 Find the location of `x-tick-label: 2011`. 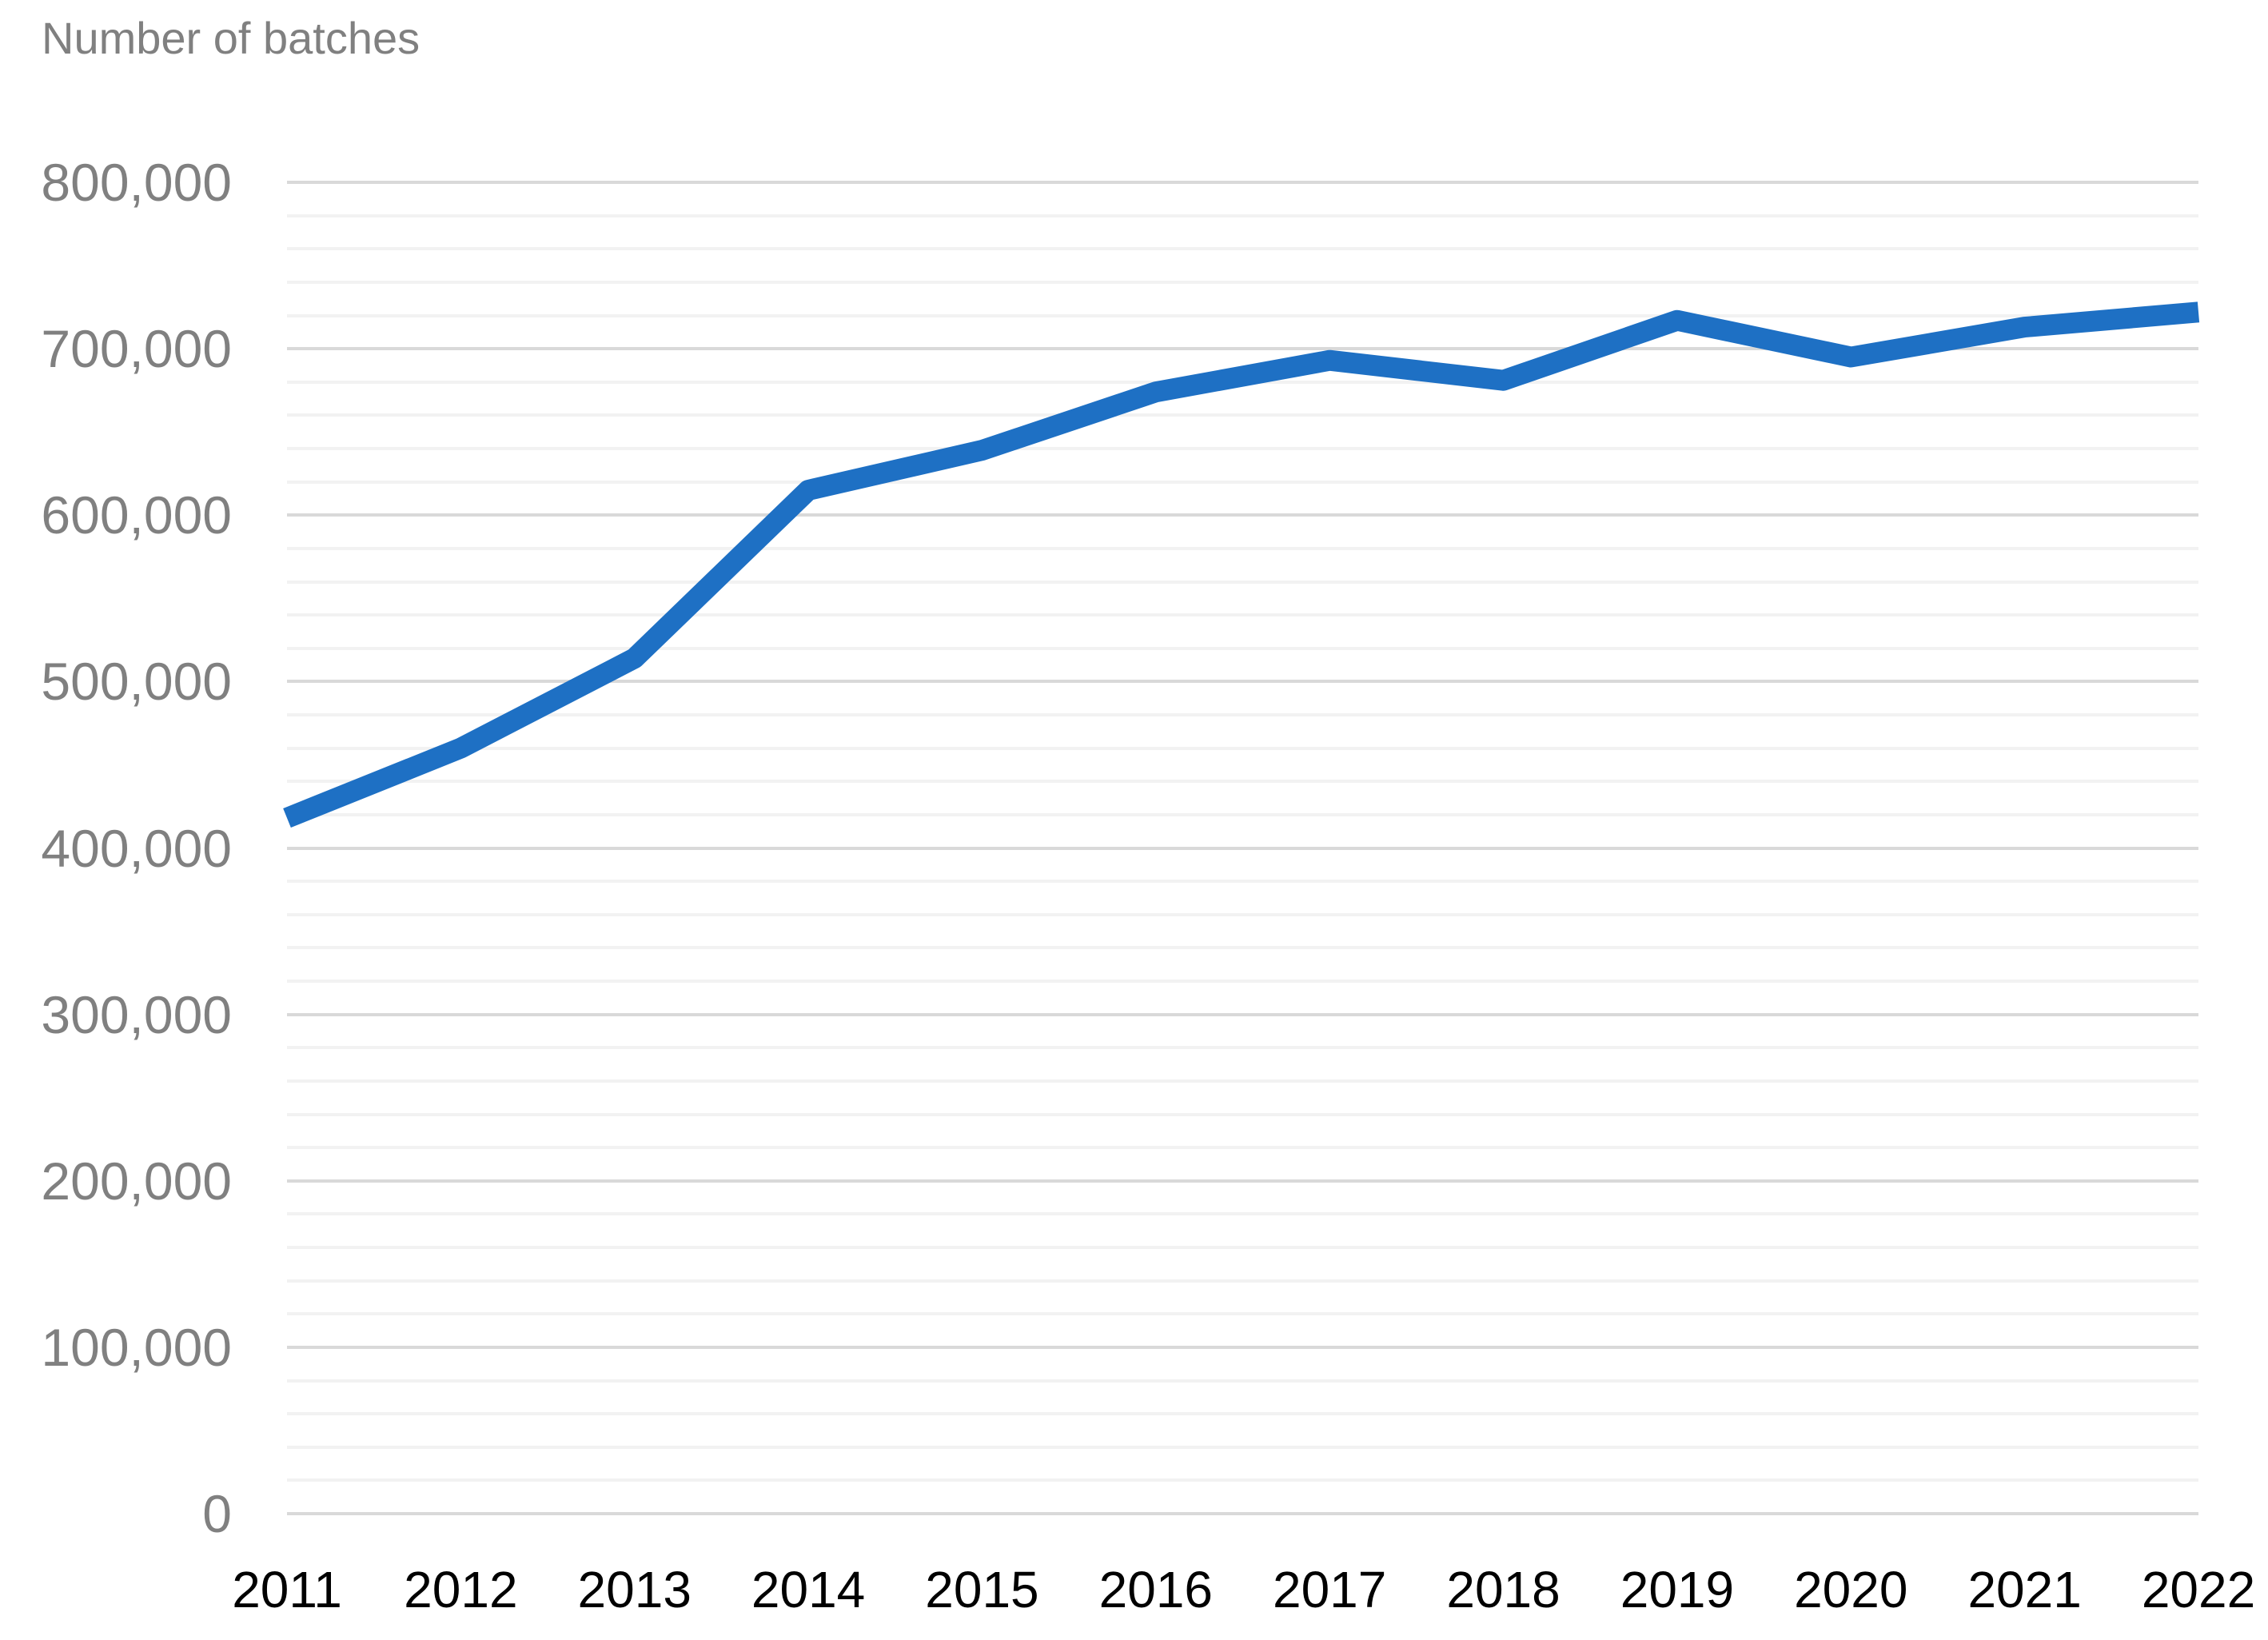

x-tick-label: 2011 is located at coordinates (287, 1589).